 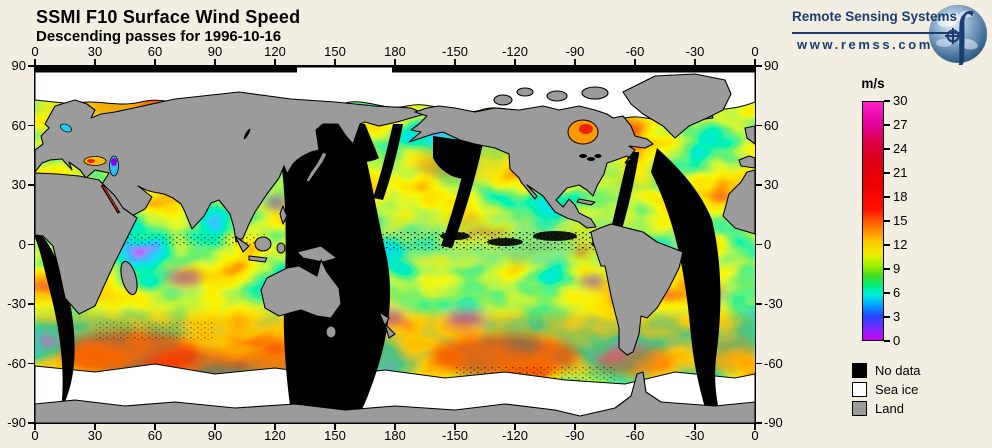 I want to click on lon-label-top: 60, so click(x=155, y=51).